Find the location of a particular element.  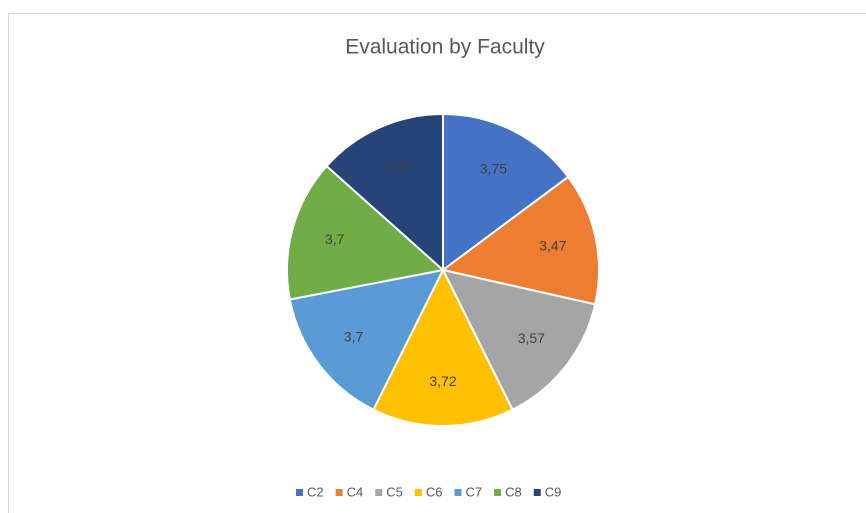

legend-label: C2 is located at coordinates (315, 491).